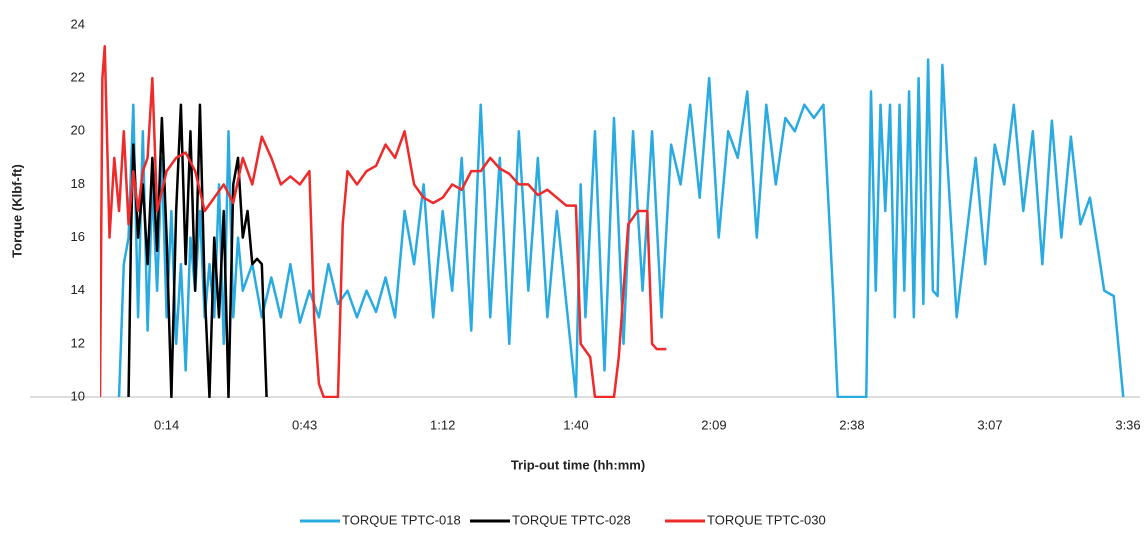 This screenshot has height=534, width=1146. I want to click on x-tick-label: 1:12, so click(442, 424).